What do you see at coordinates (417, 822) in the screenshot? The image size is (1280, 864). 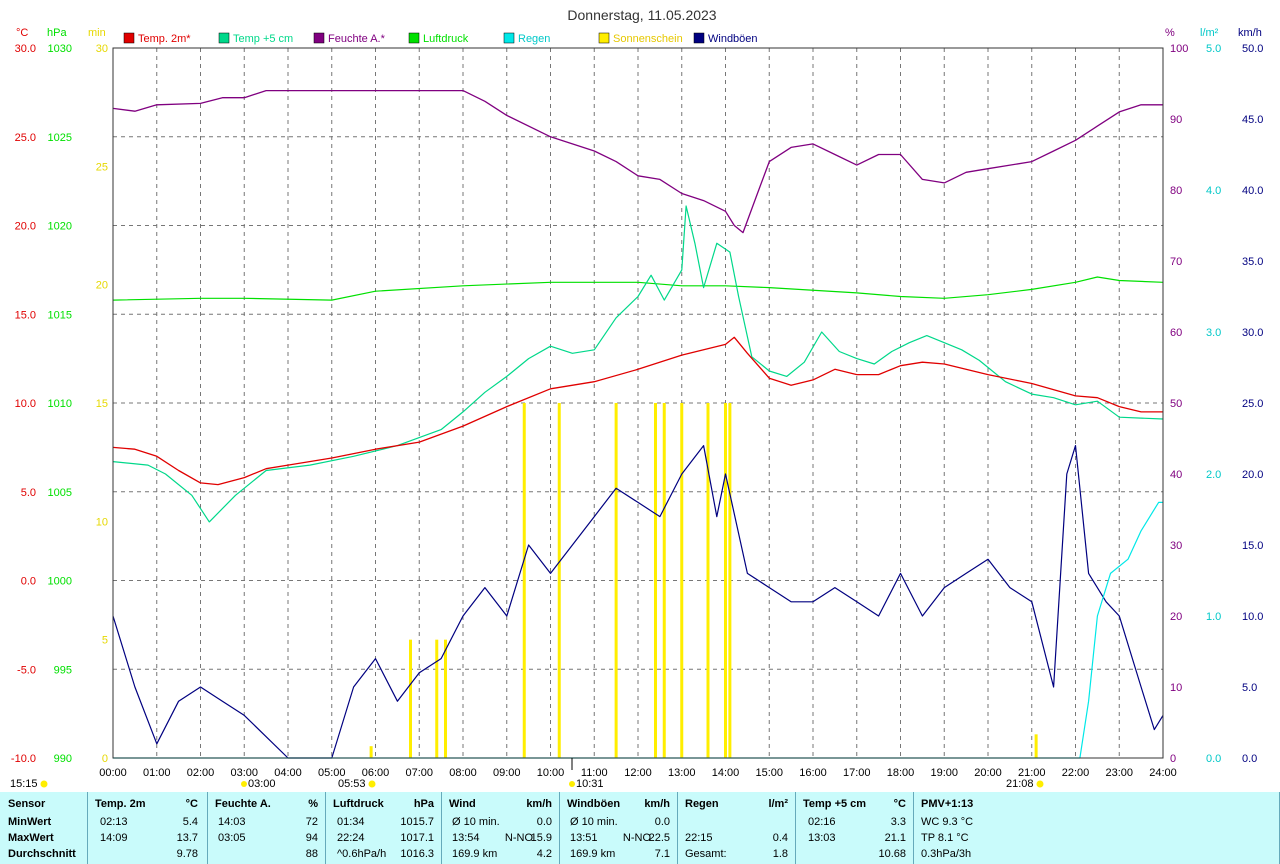 I see `stats-cell: 1015.7` at bounding box center [417, 822].